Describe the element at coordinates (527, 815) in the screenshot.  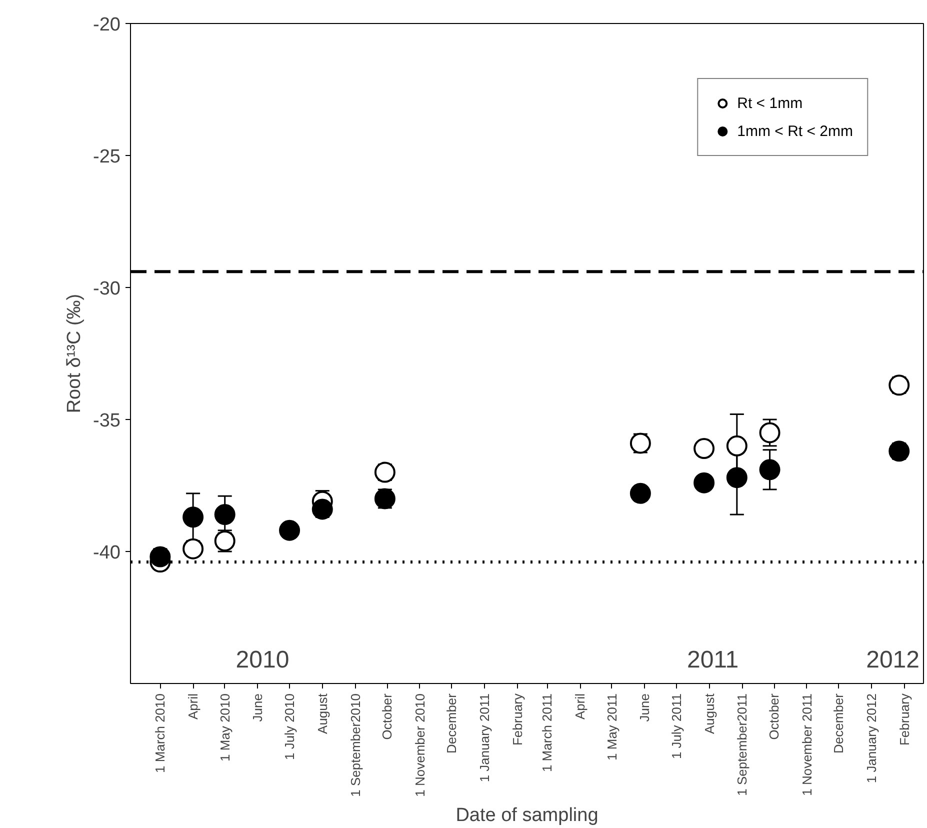
I see `x-axis-title: Date of sampling` at that location.